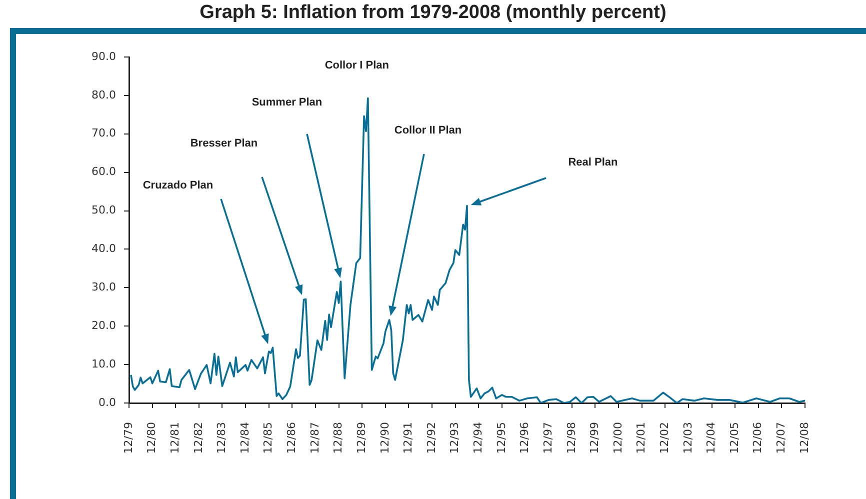 This screenshot has height=499, width=866. I want to click on x-tick-label: 12/88, so click(338, 438).